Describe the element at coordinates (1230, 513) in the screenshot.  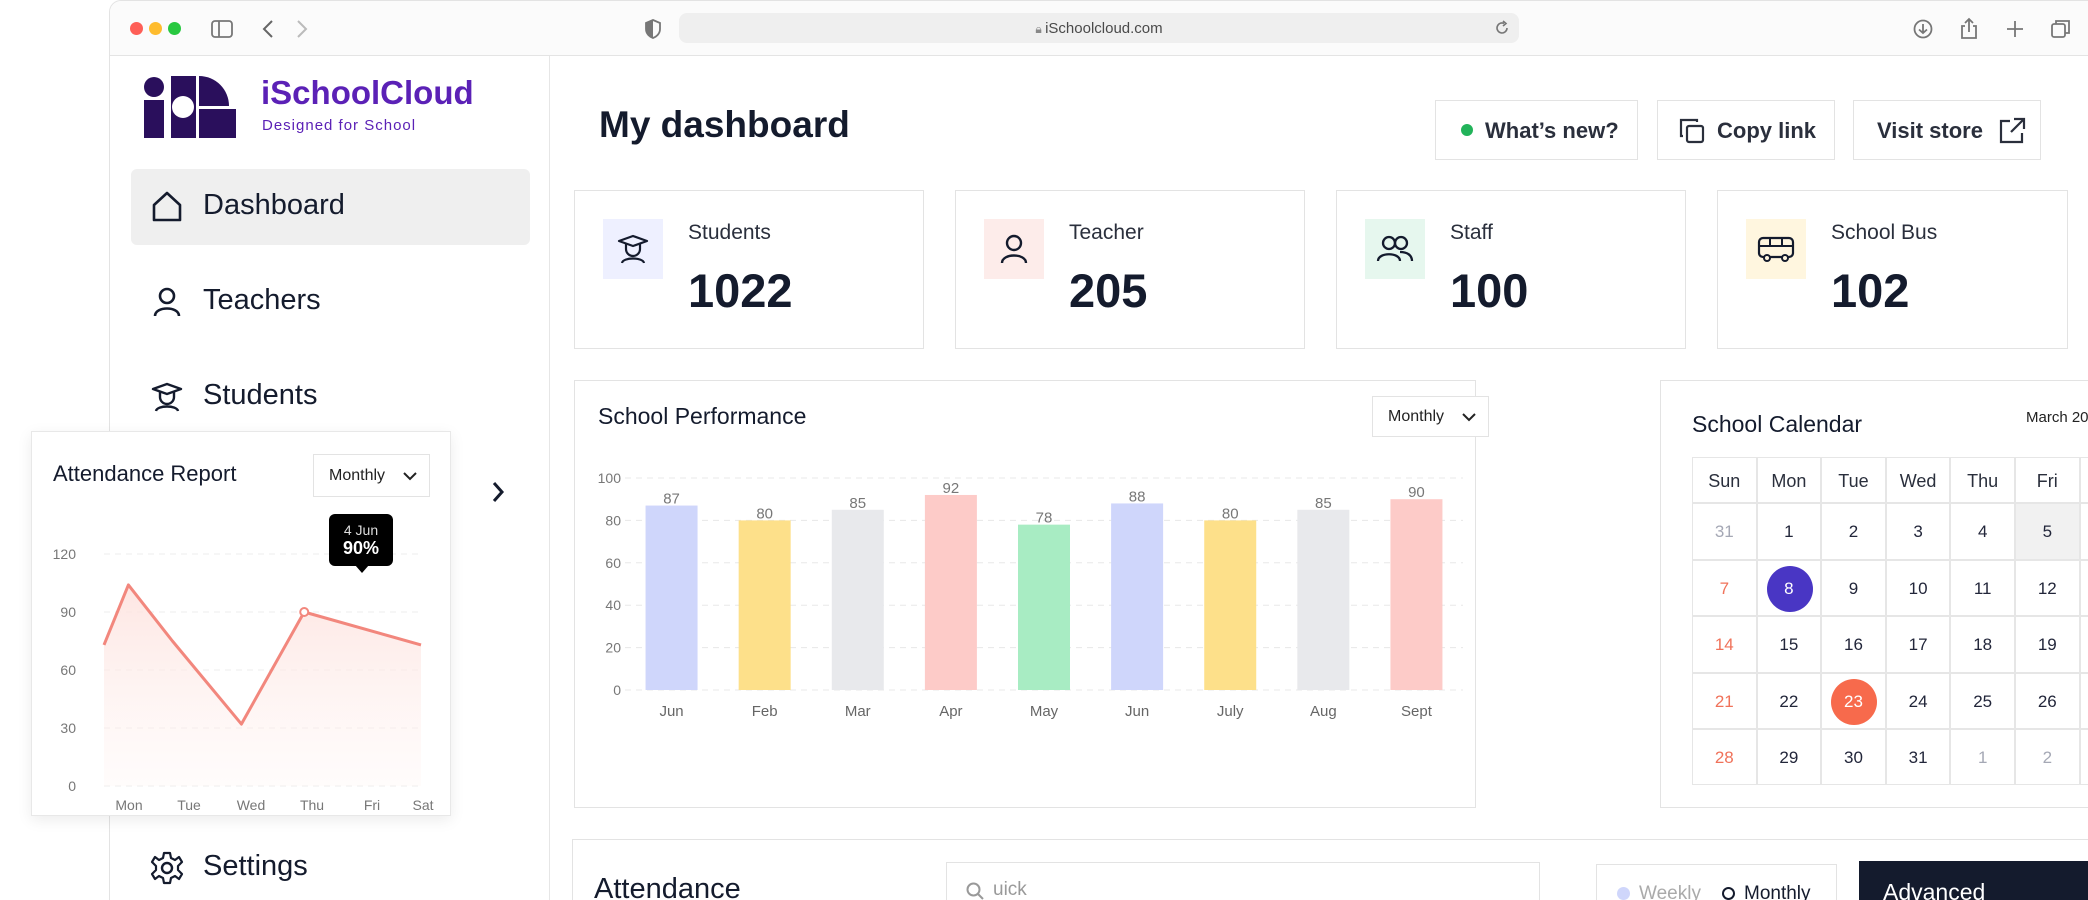
I see `bar-value-label: 80` at that location.